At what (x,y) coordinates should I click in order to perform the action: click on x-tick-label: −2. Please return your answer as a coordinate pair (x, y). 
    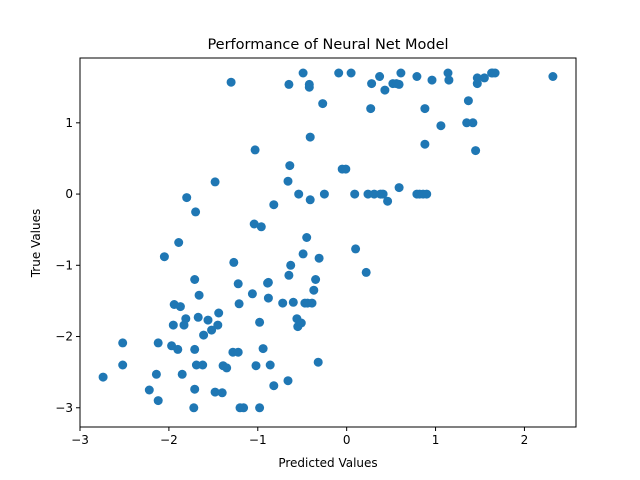
    Looking at the image, I should click on (169, 440).